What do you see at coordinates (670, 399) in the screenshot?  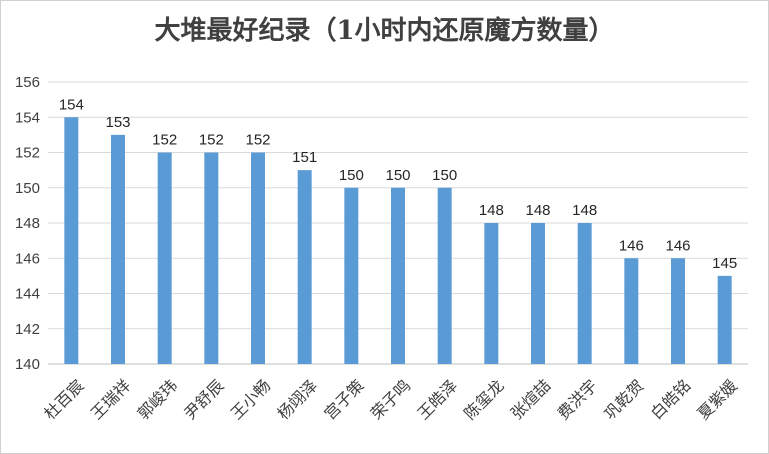 I see `x-category-label: 白皓铭` at bounding box center [670, 399].